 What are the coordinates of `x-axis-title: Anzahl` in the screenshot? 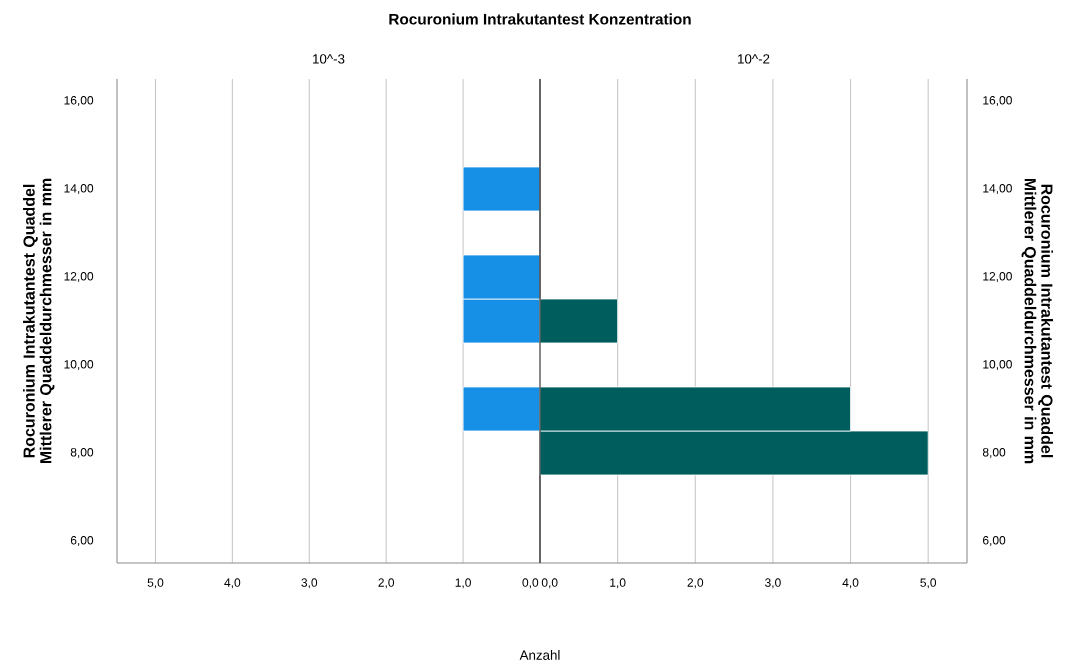 It's located at (539, 654).